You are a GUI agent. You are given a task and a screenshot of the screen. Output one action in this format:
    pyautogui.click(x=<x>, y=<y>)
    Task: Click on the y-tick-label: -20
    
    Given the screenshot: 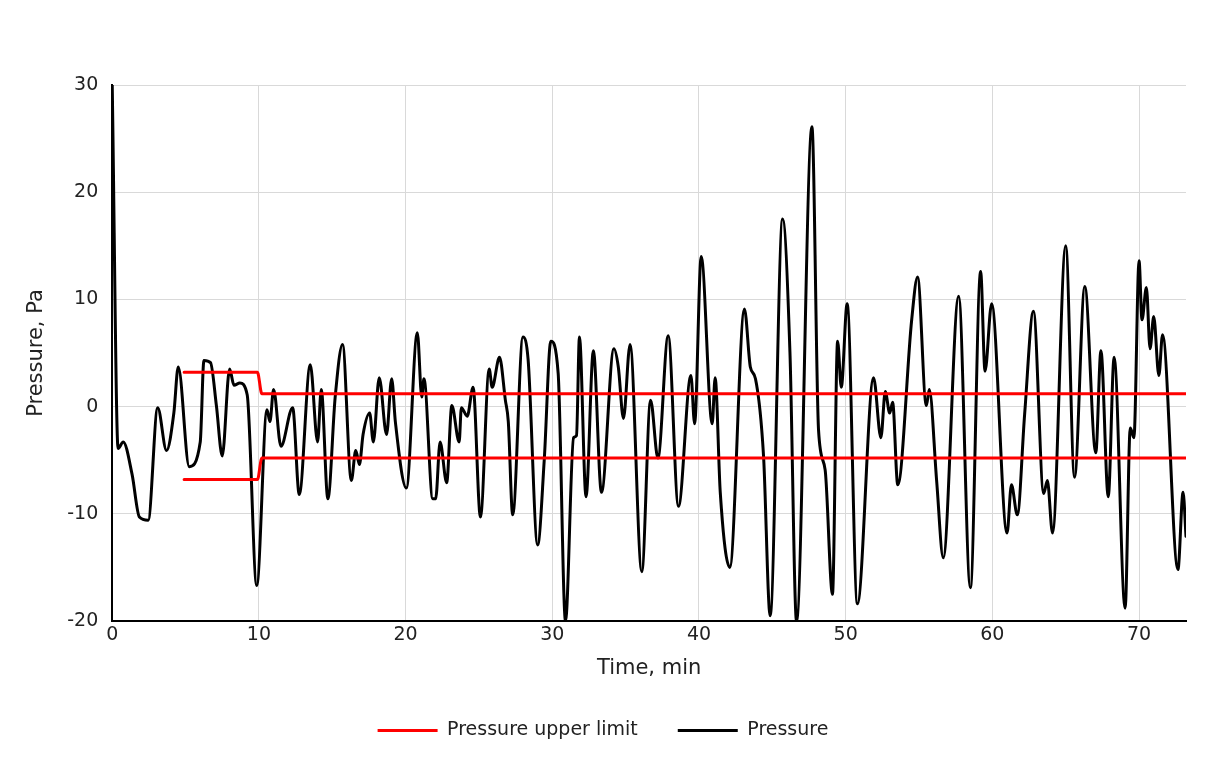 What is the action you would take?
    pyautogui.click(x=83, y=618)
    